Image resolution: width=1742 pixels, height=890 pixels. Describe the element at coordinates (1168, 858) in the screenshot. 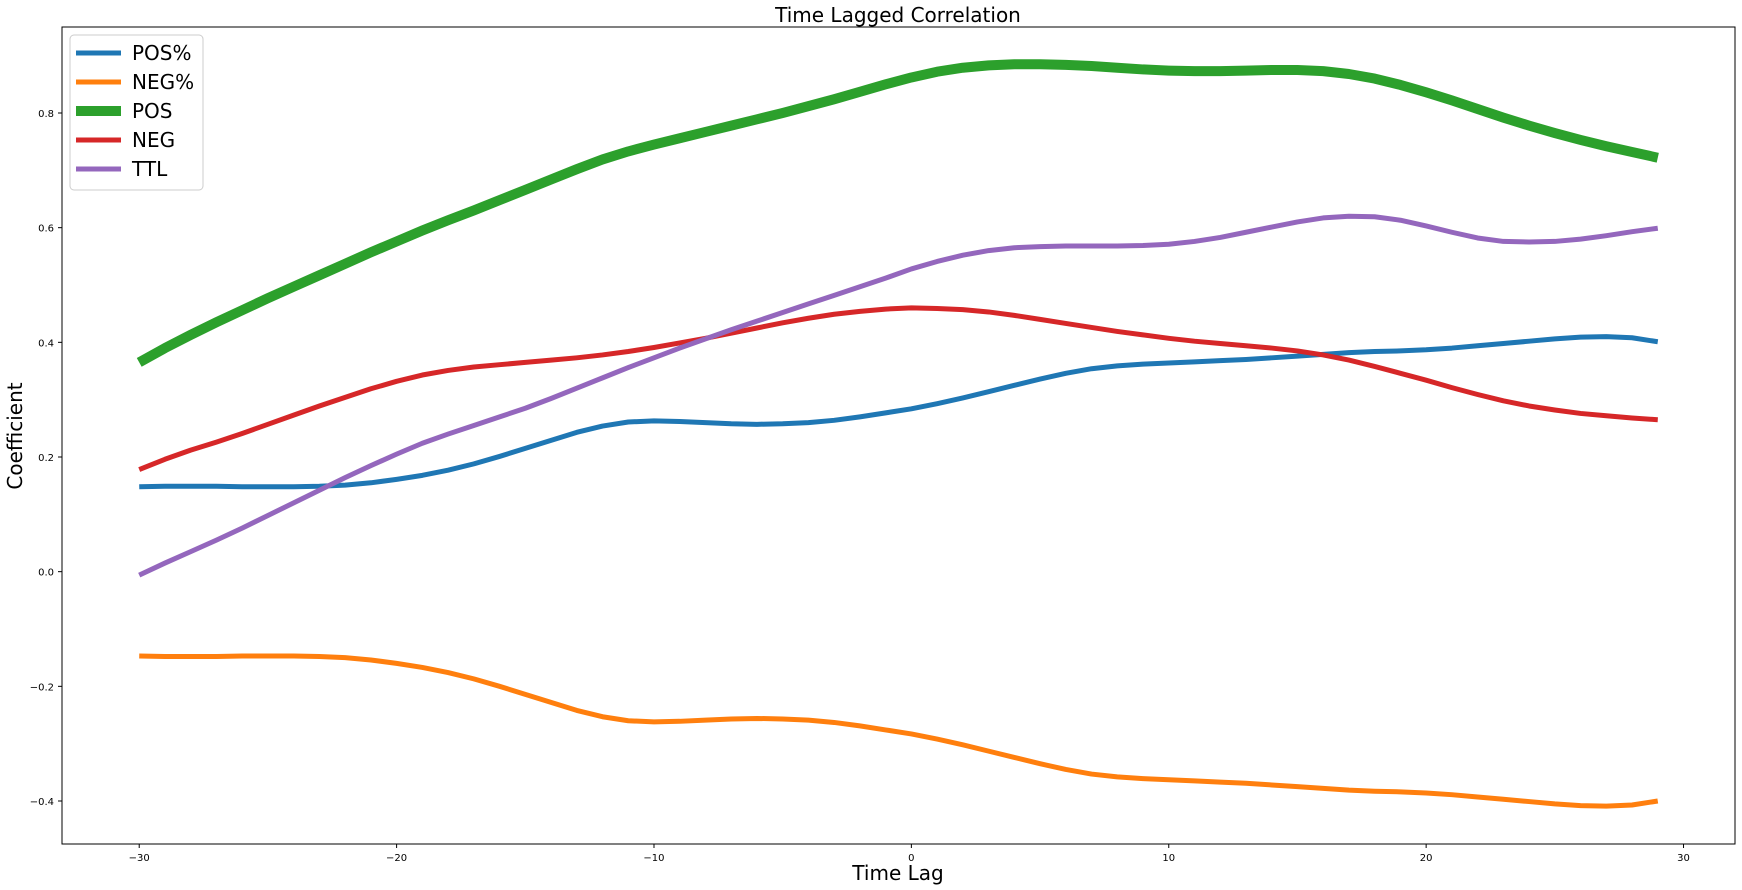

I see `x-tick-label: 10` at that location.